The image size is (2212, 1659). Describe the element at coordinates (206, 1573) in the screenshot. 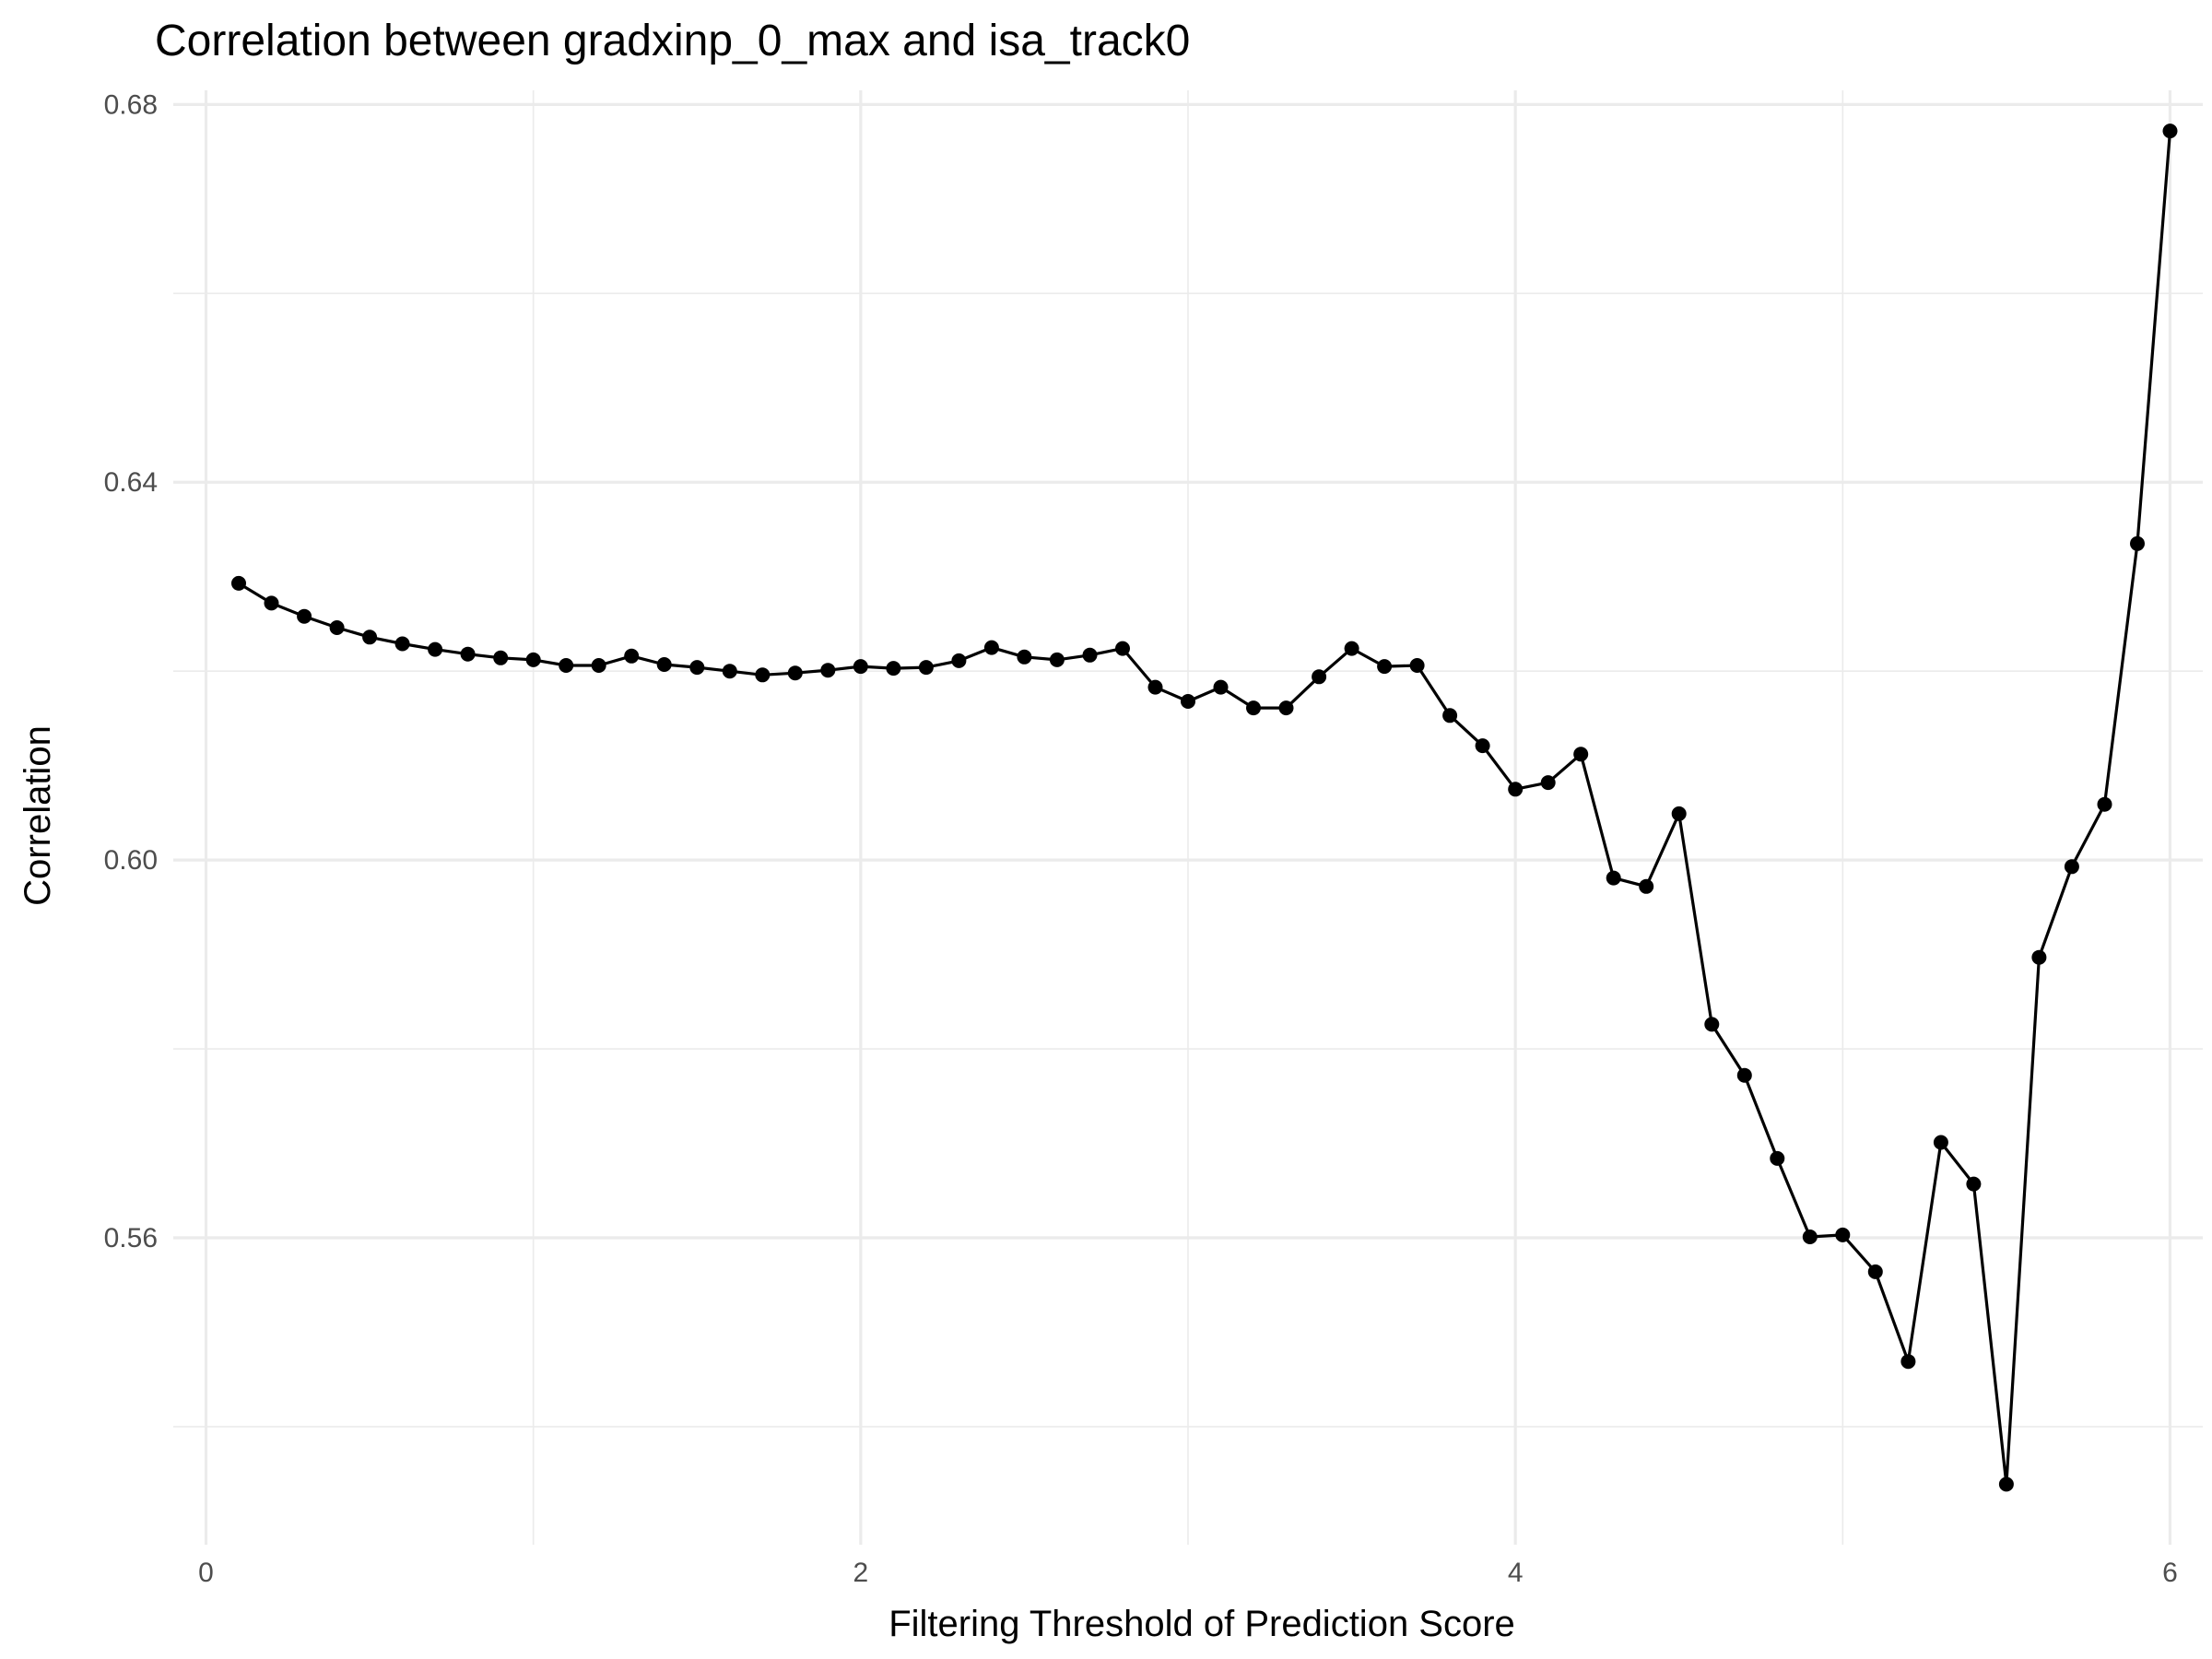

I see `x-tick-label: 0` at that location.